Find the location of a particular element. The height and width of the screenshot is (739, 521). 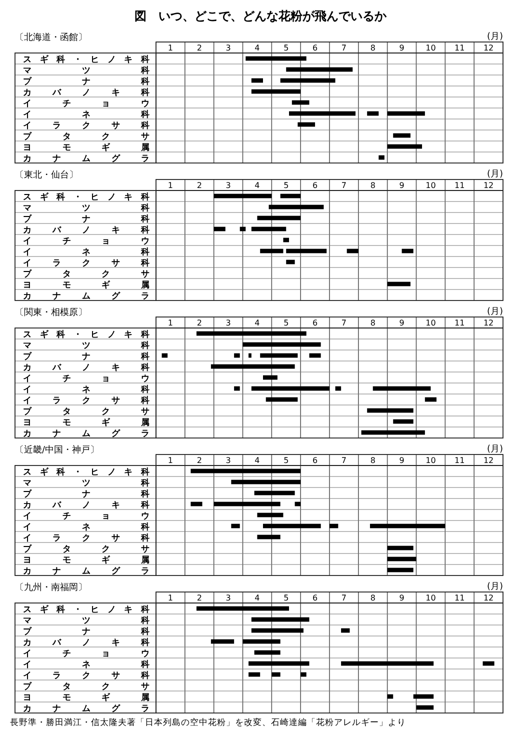

x-tick-label: 2 is located at coordinates (199, 185).